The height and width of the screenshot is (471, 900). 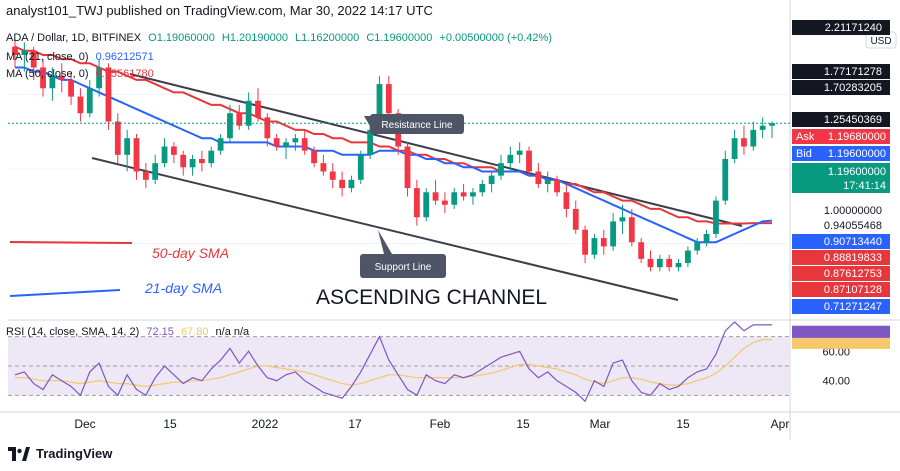 I want to click on high-value: H1.20190000, so click(x=254, y=38).